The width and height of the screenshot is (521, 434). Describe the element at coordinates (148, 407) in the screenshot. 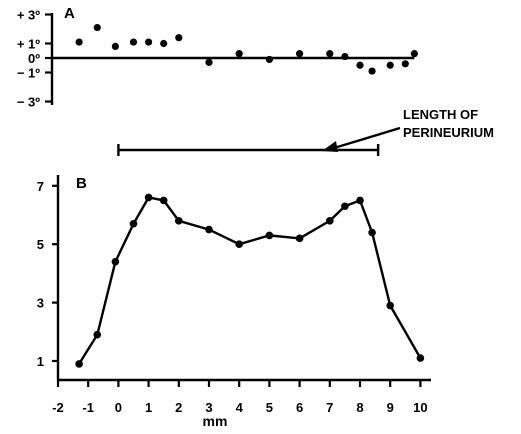

I see `panel-b-x-tick-label: 1` at that location.